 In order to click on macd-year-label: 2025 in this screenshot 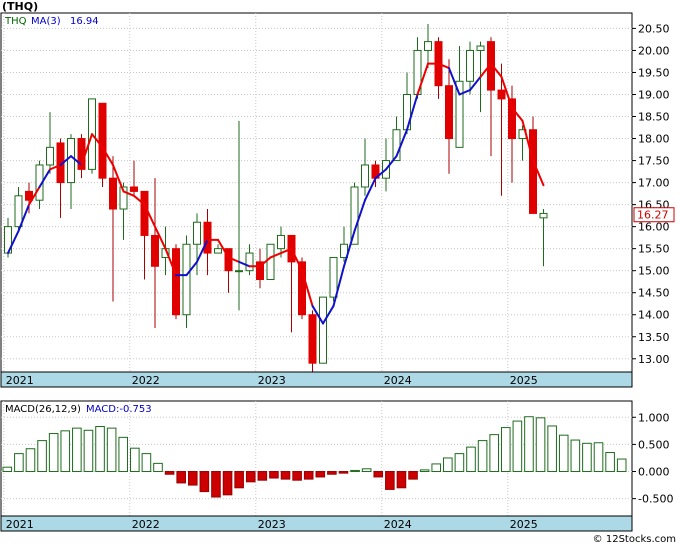, I will do `click(524, 524)`.